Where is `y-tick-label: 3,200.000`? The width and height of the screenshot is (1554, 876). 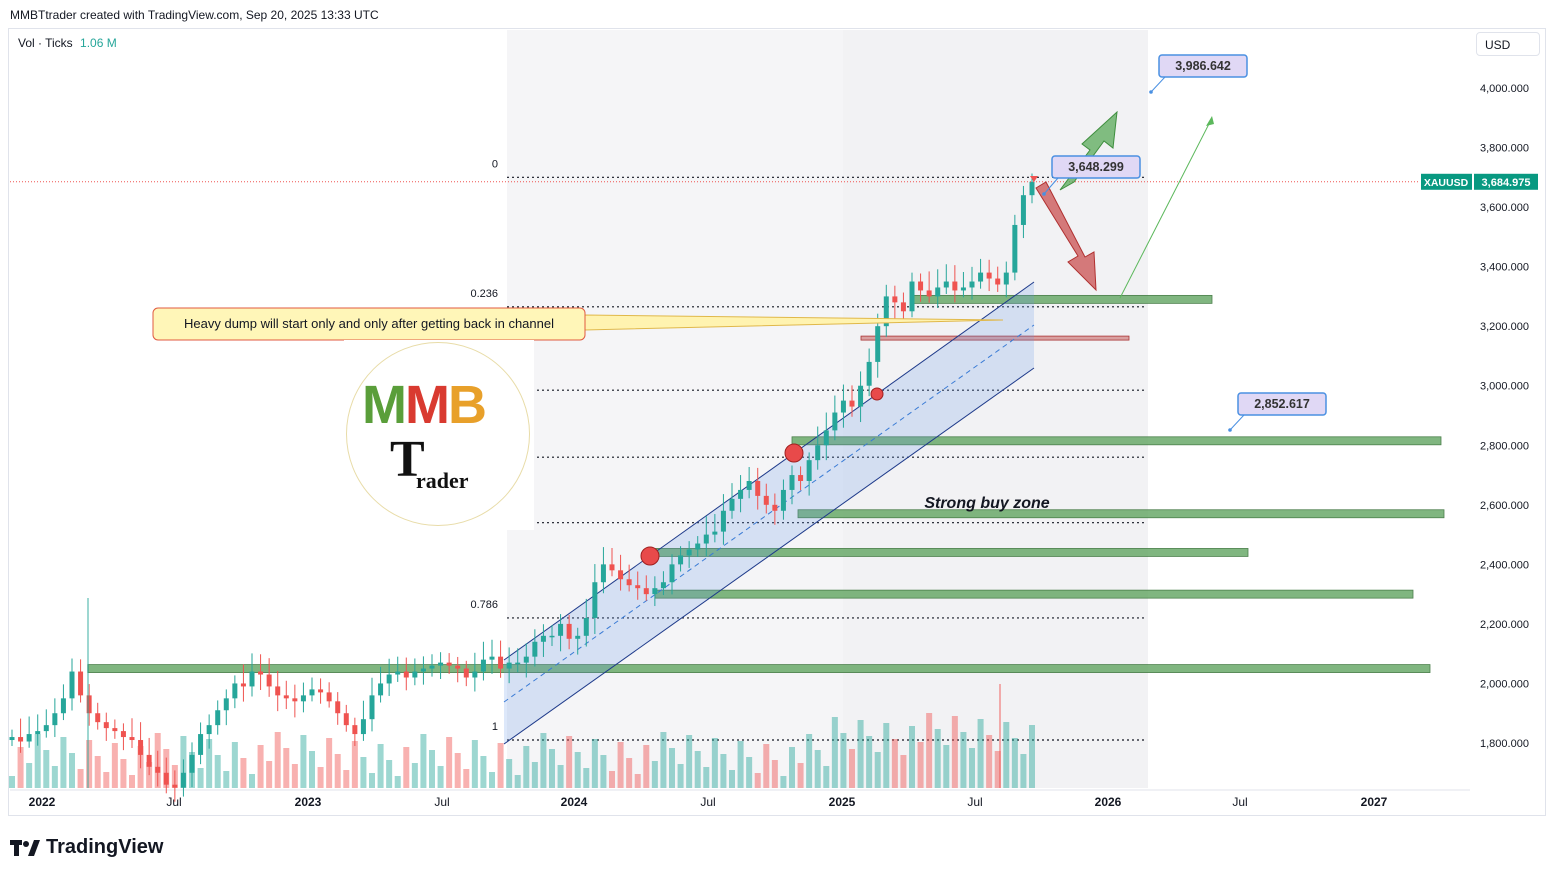
y-tick-label: 3,200.000 is located at coordinates (1504, 327).